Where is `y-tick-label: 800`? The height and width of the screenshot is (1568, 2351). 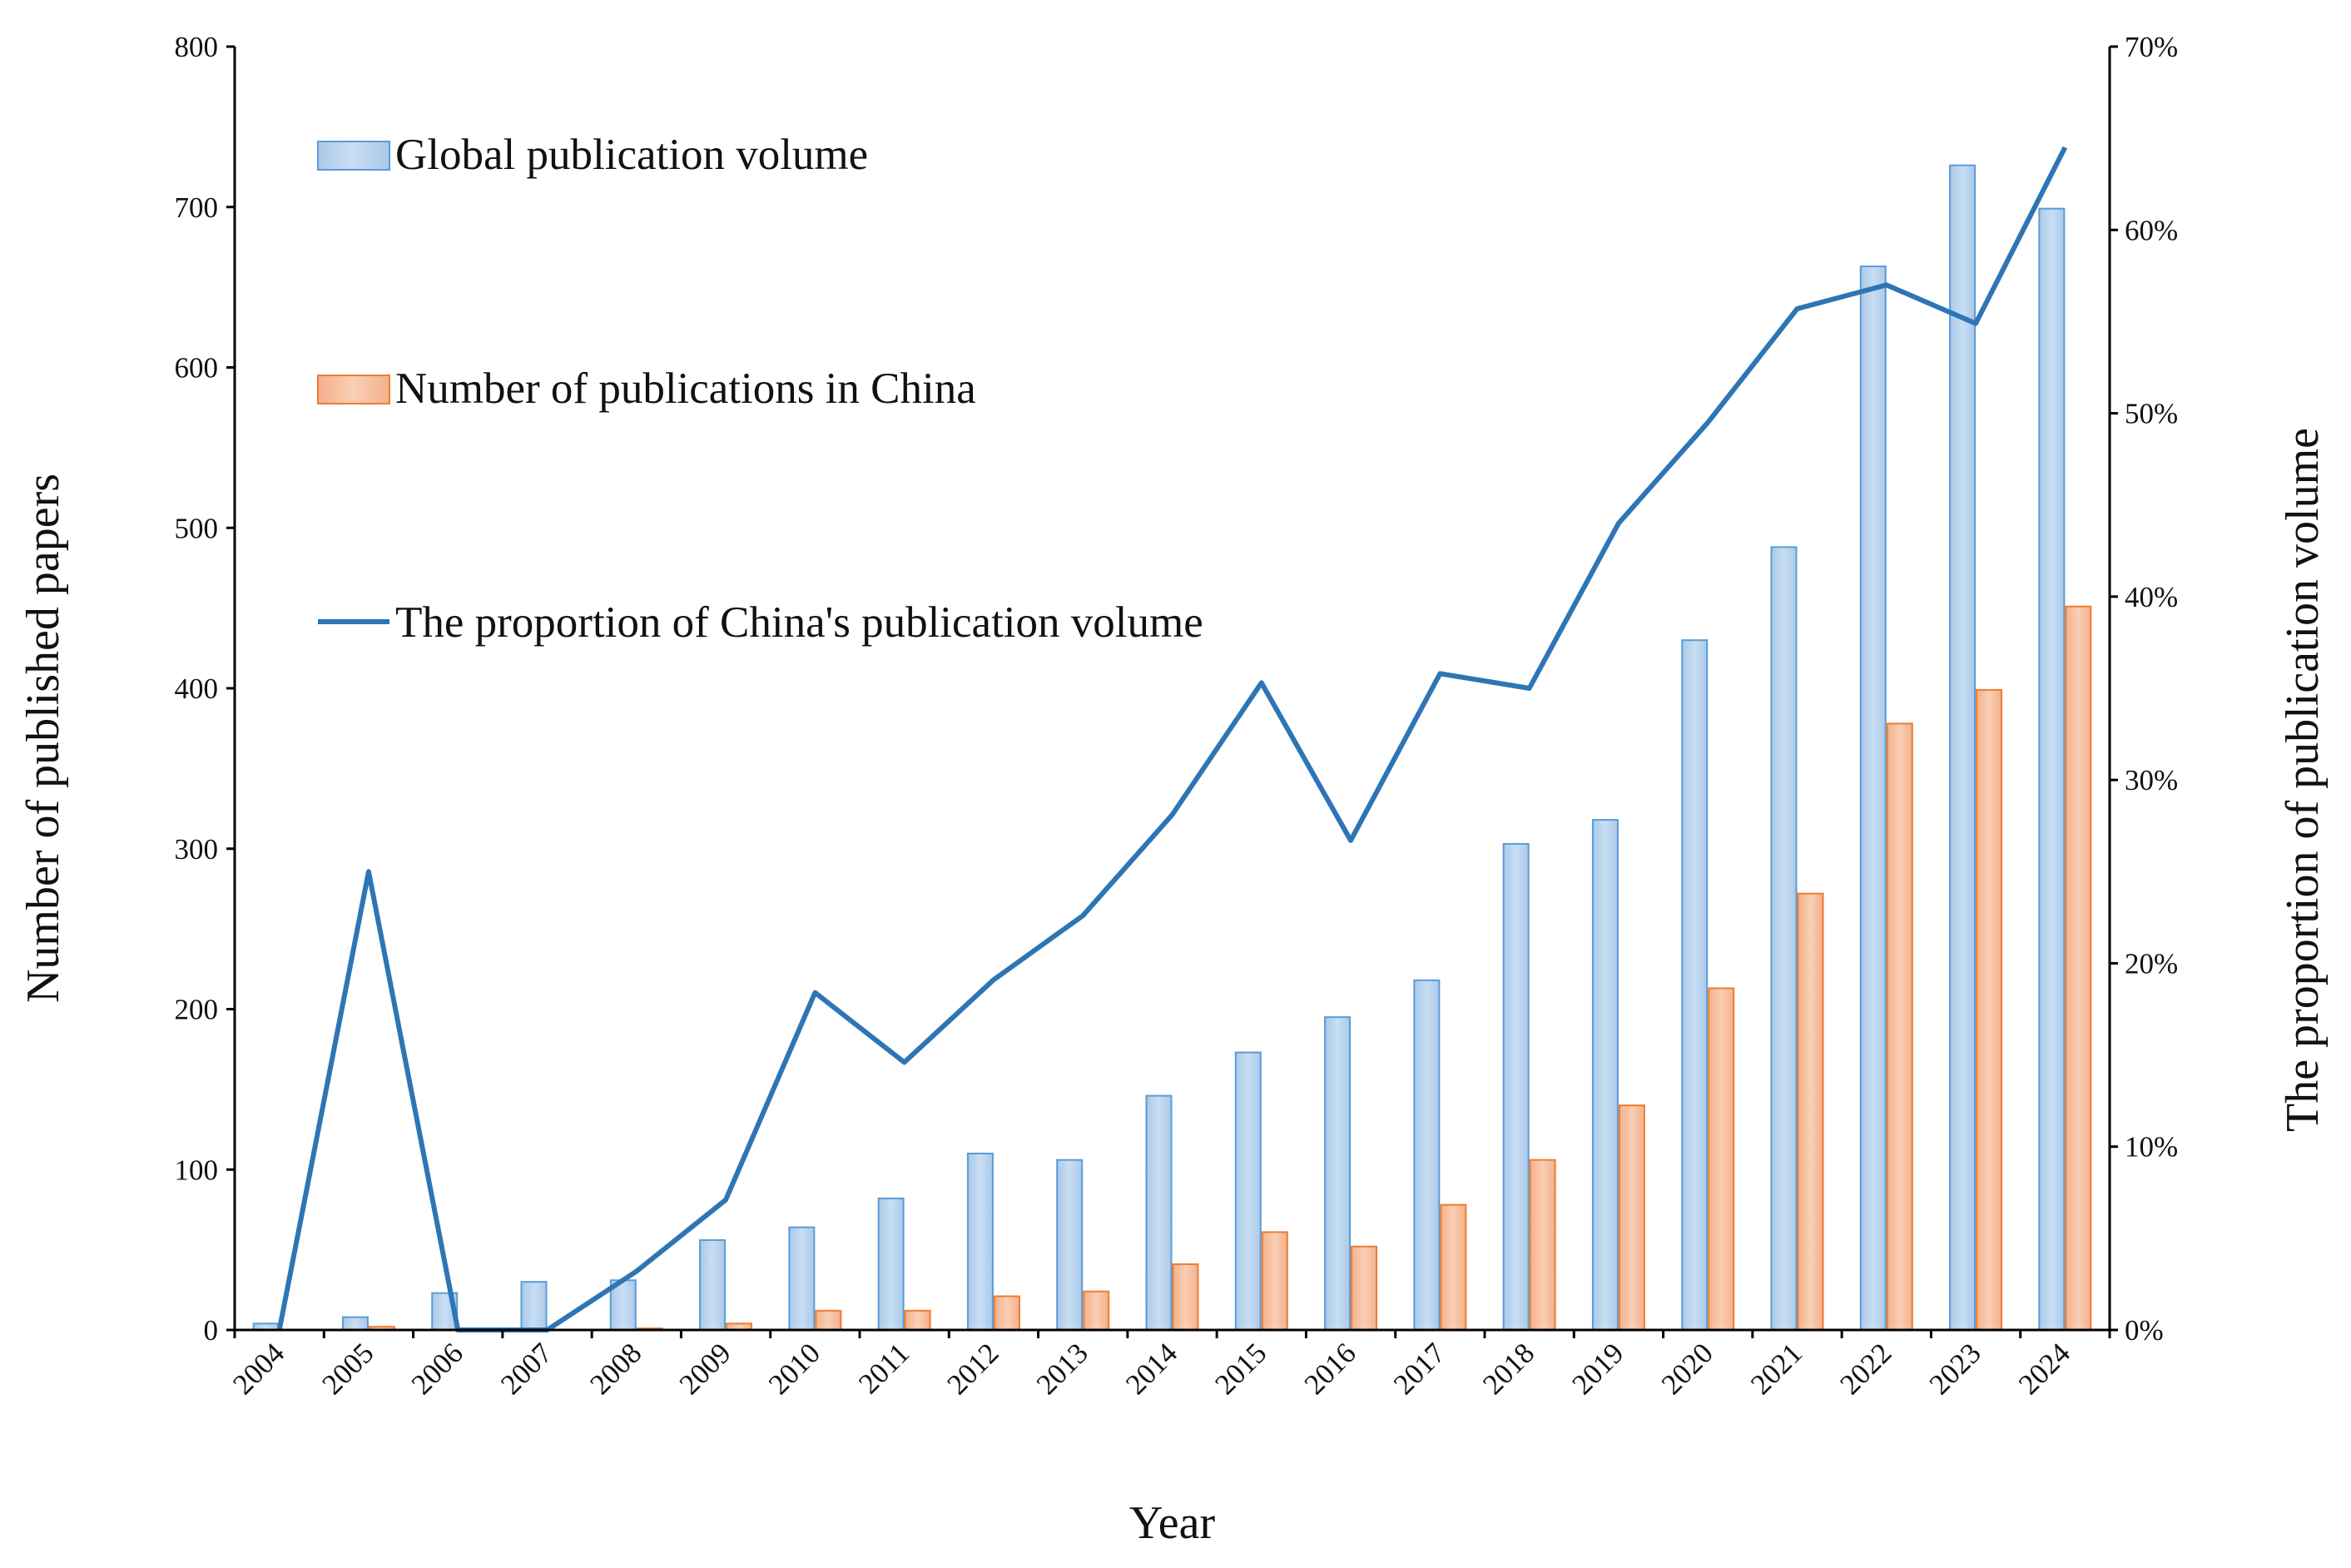
y-tick-label: 800 is located at coordinates (197, 47).